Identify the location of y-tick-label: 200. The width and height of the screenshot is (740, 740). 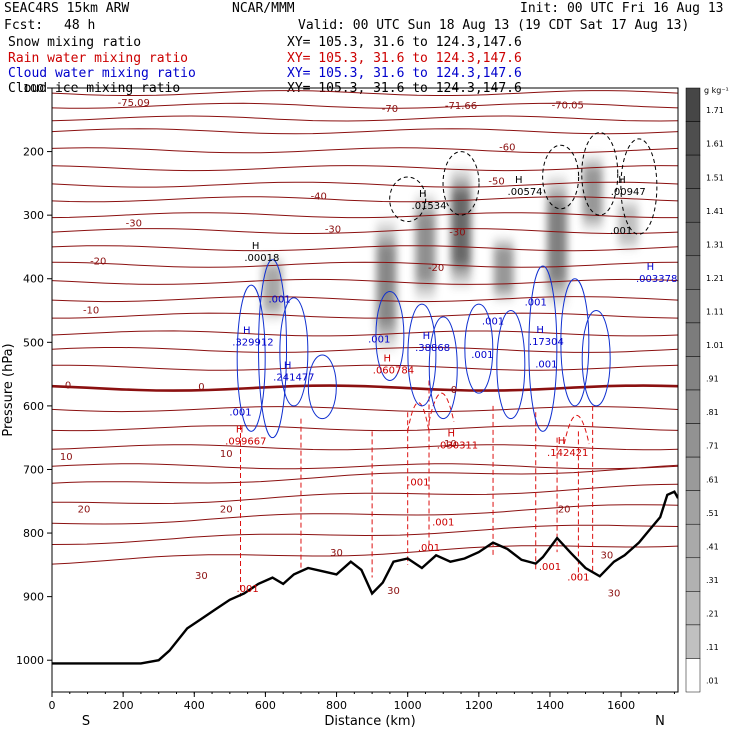
(33, 152).